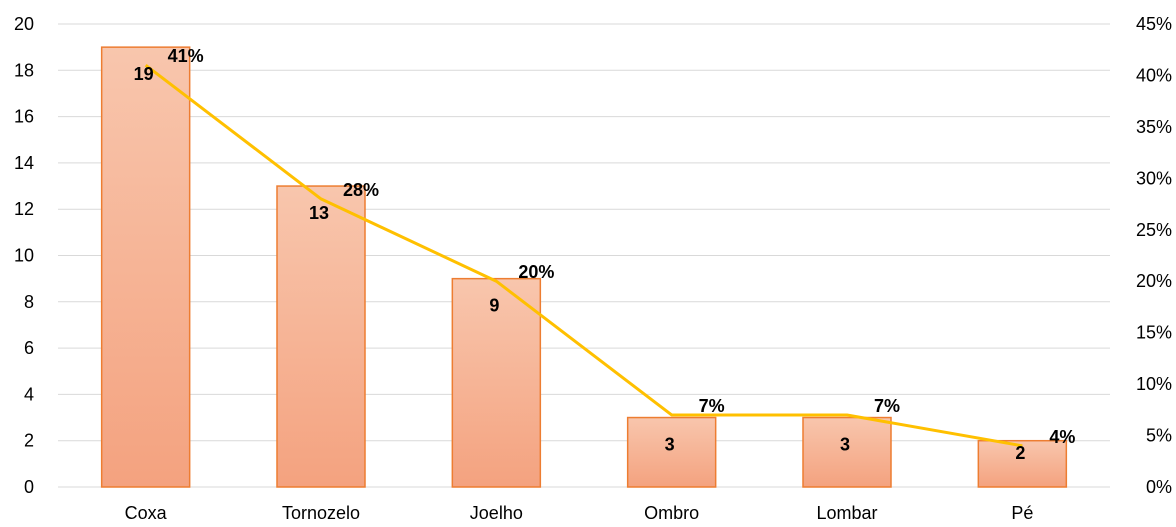 This screenshot has width=1176, height=527. I want to click on category-label: Ombro, so click(671, 513).